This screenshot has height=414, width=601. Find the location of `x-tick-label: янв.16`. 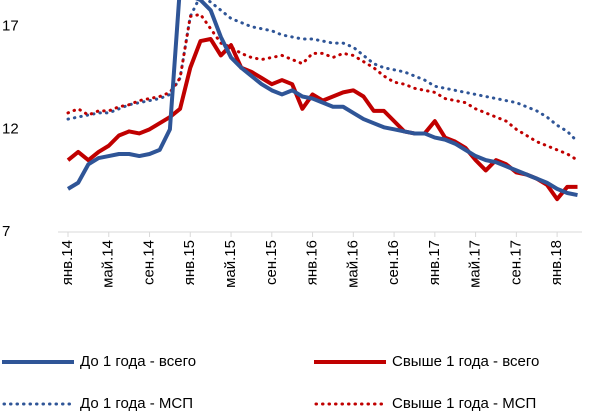

x-tick-label: янв.16 is located at coordinates (312, 262).